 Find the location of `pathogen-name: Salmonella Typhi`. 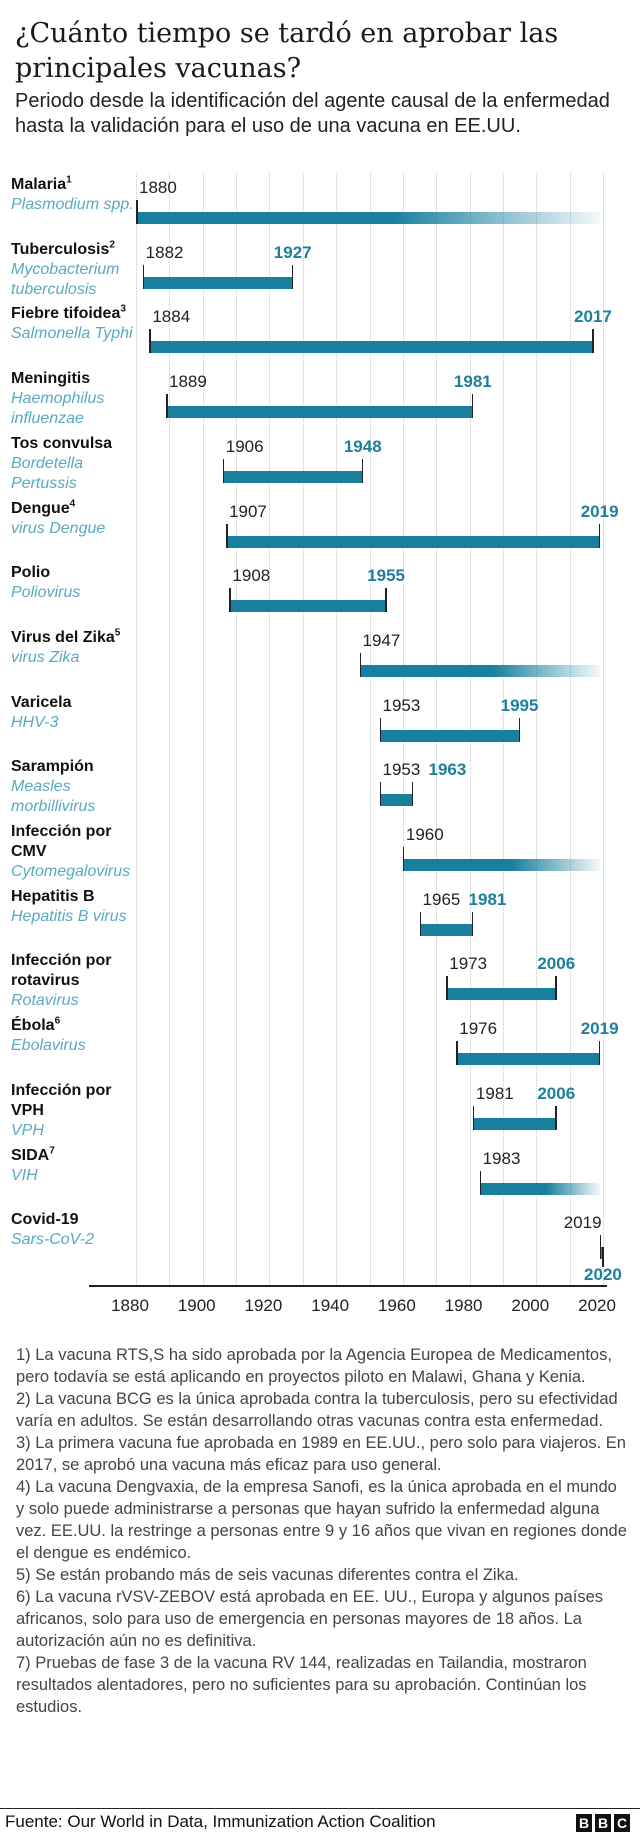

pathogen-name: Salmonella Typhi is located at coordinates (72, 334).